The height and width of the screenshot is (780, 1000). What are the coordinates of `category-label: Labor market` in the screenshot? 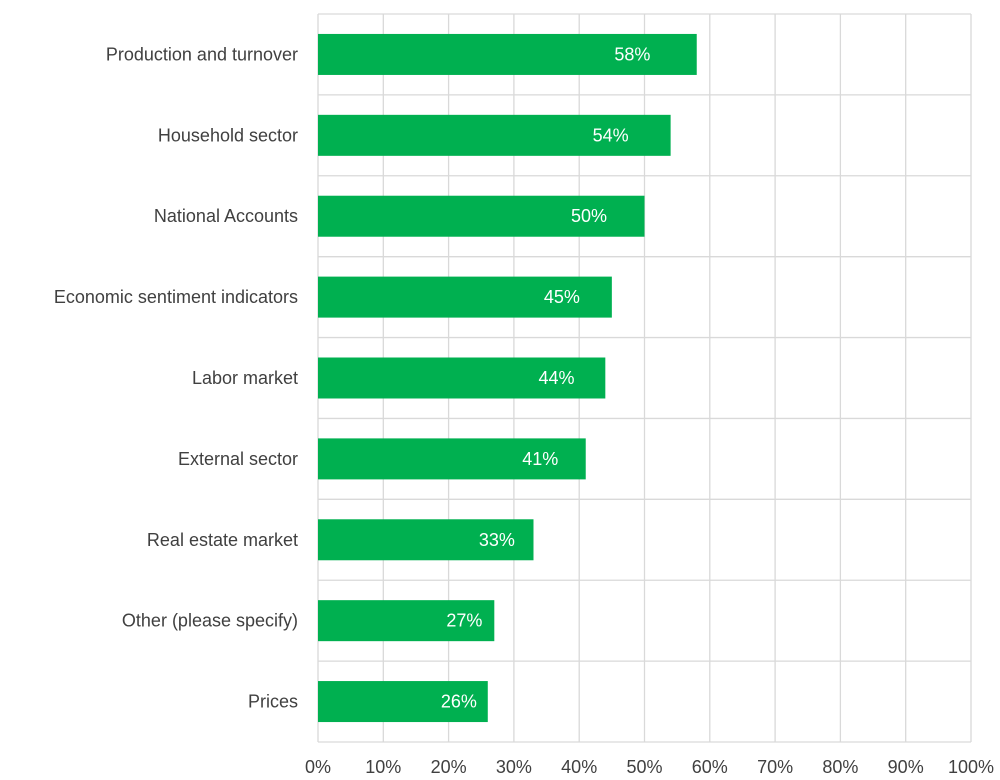 It's located at (245, 378).